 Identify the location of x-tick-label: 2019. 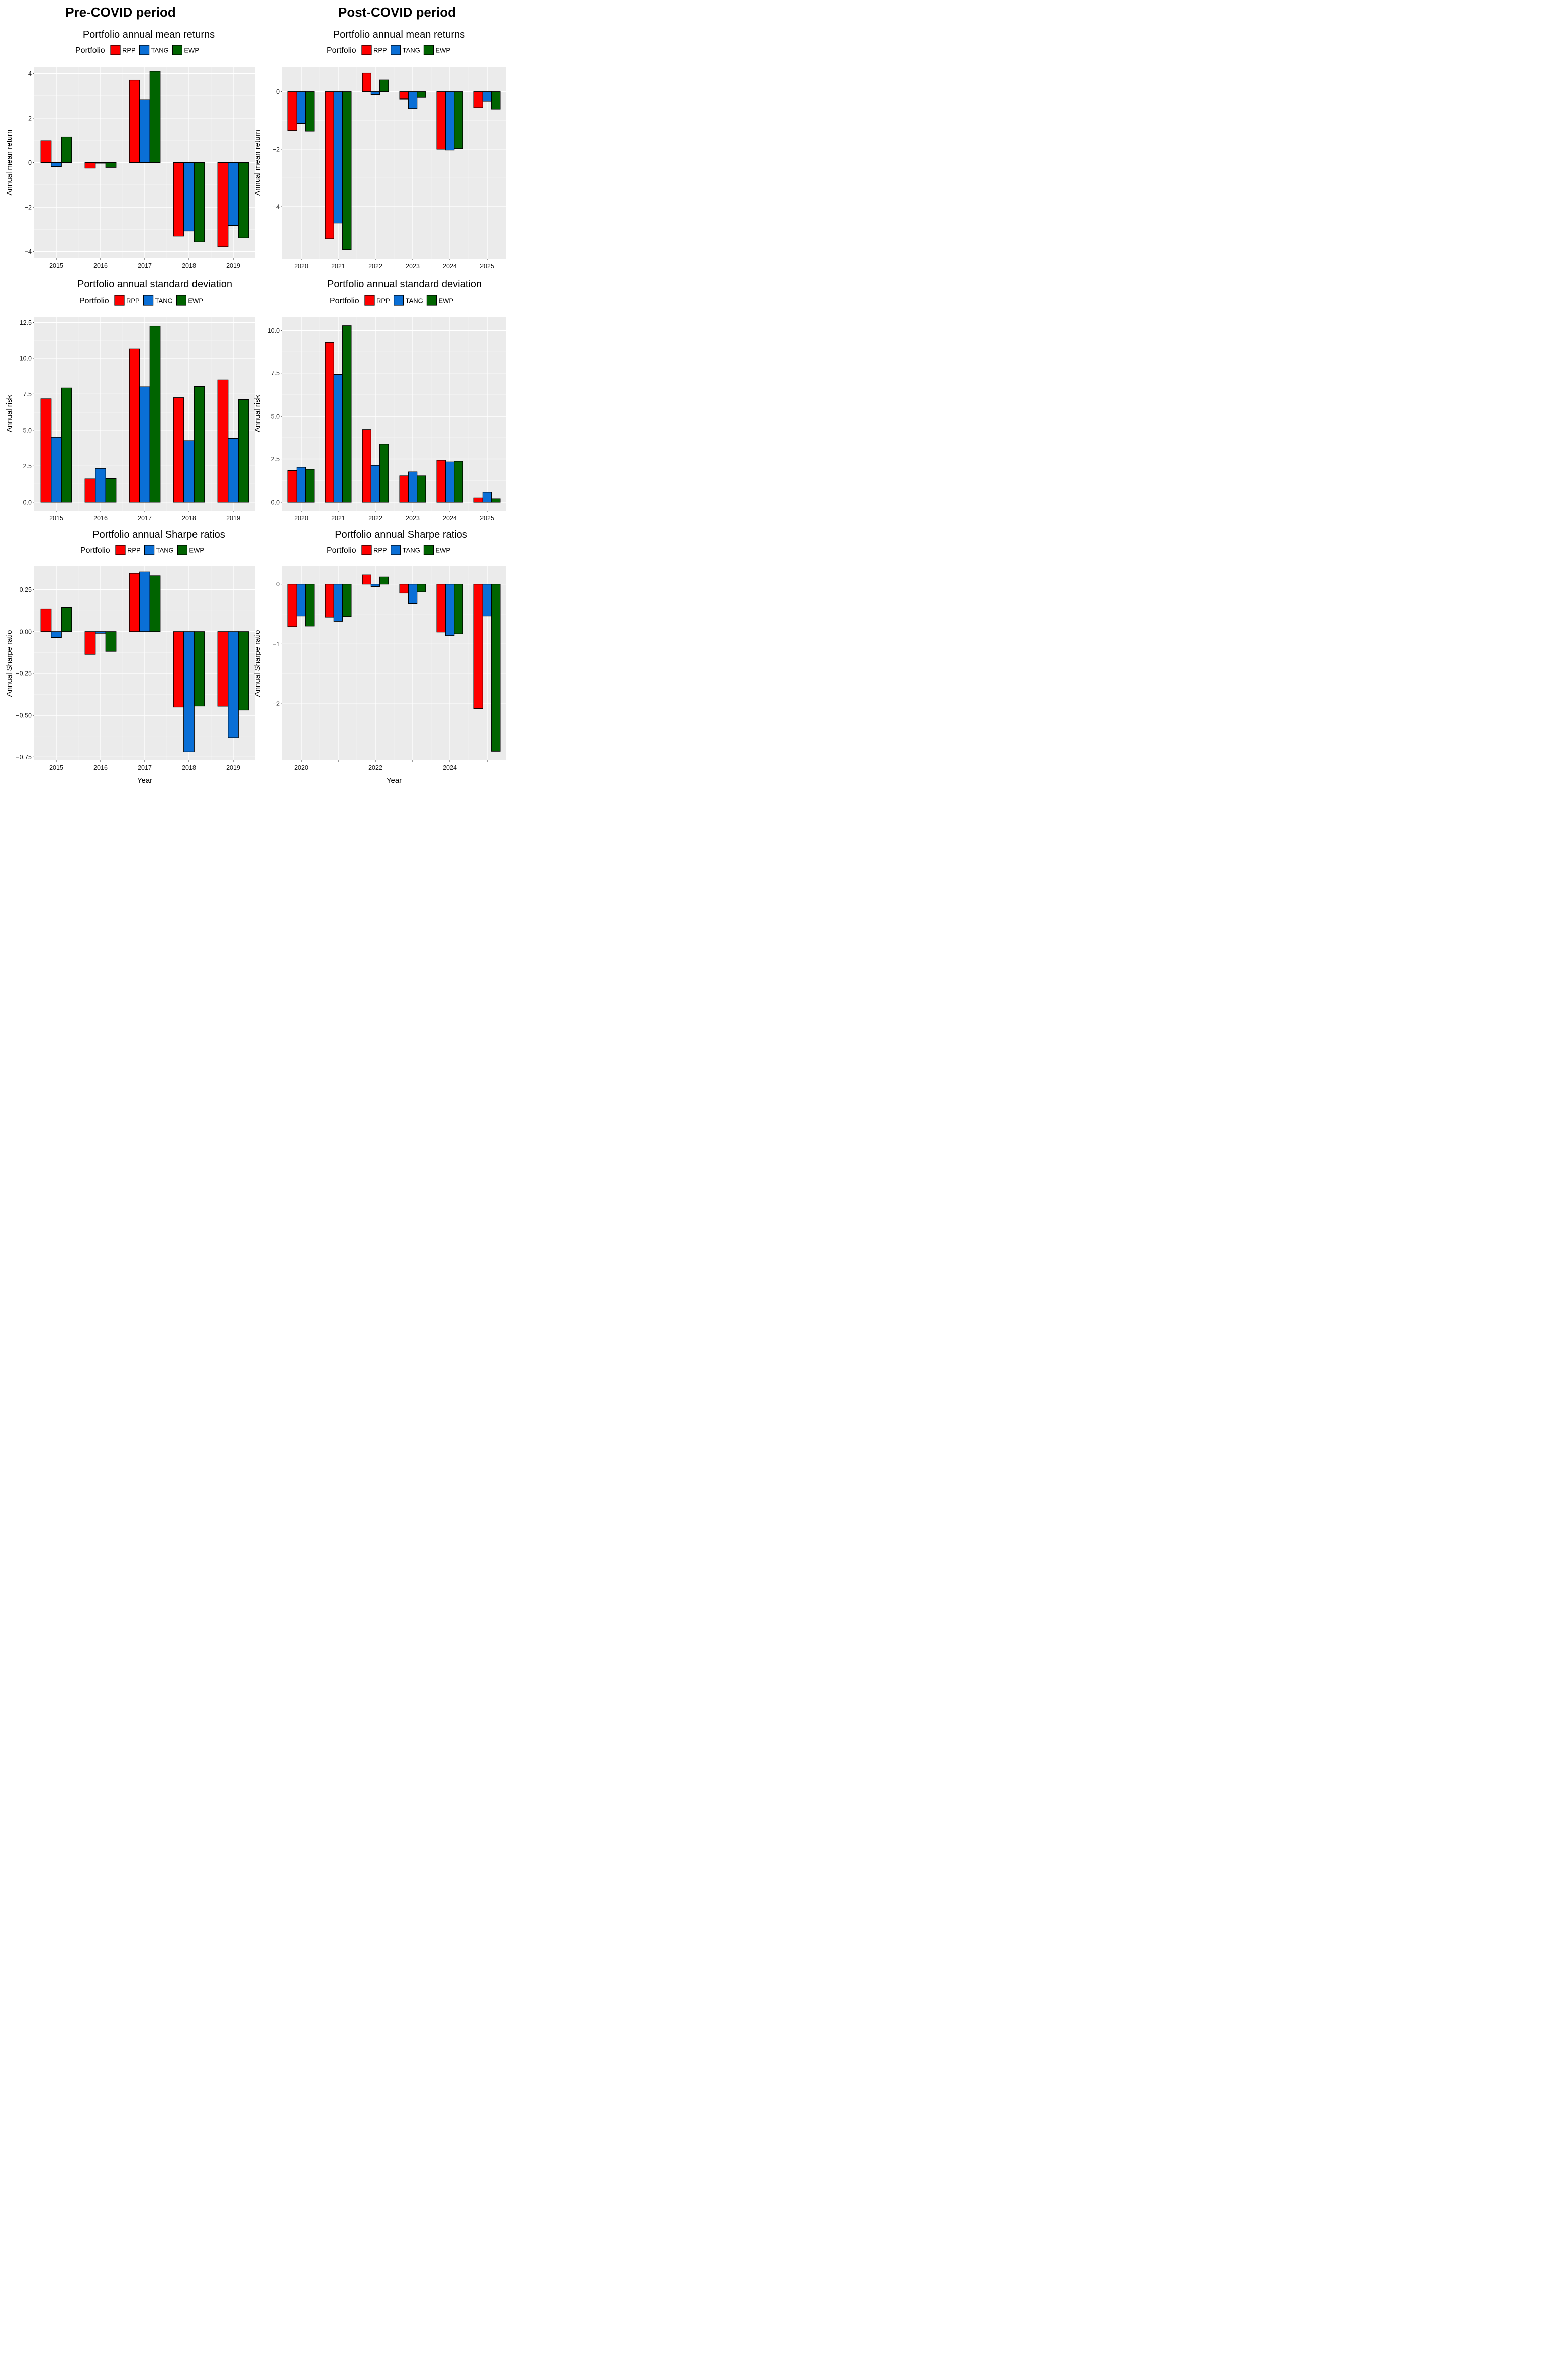
(233, 265).